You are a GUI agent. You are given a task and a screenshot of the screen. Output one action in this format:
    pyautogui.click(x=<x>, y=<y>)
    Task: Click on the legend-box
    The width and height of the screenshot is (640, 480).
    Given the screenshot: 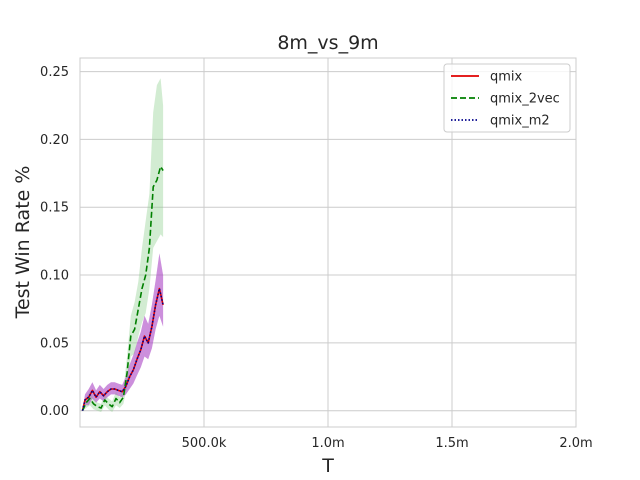 What is the action you would take?
    pyautogui.click(x=507, y=98)
    